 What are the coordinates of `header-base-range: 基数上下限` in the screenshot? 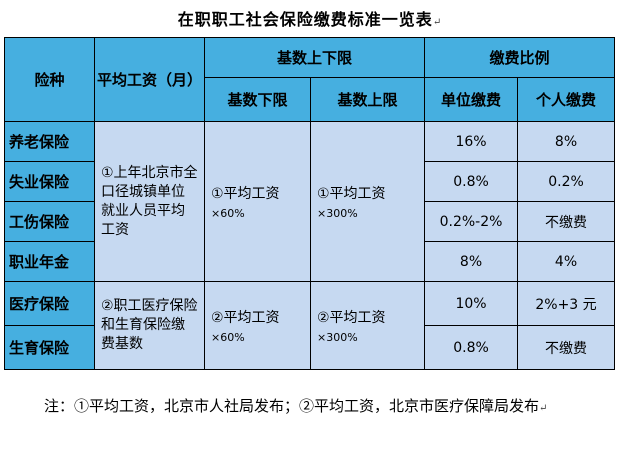 It's located at (314, 57).